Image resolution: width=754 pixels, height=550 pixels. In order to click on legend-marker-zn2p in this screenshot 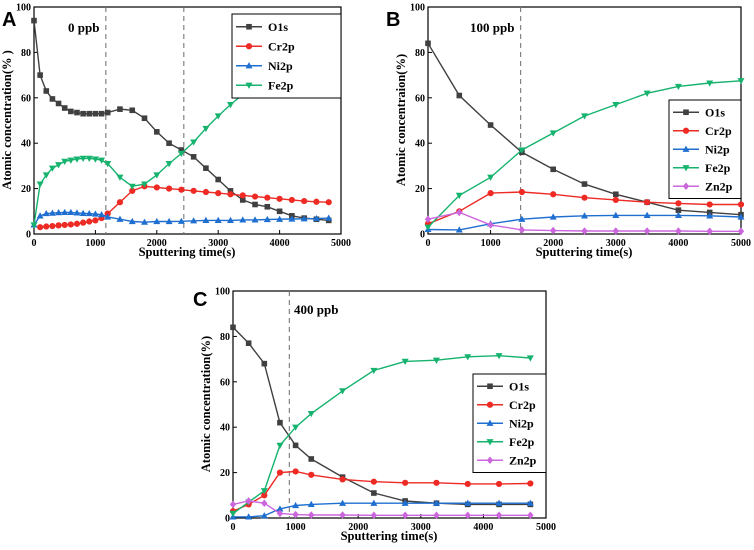, I will do `click(490, 460)`.